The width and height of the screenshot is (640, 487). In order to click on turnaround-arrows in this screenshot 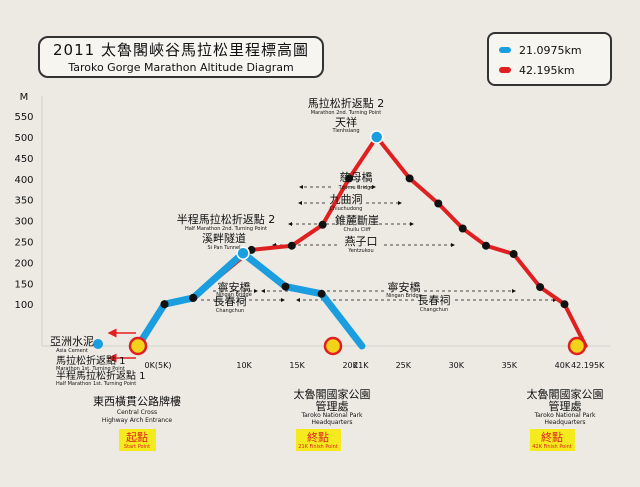, I will do `click(121, 345)`.